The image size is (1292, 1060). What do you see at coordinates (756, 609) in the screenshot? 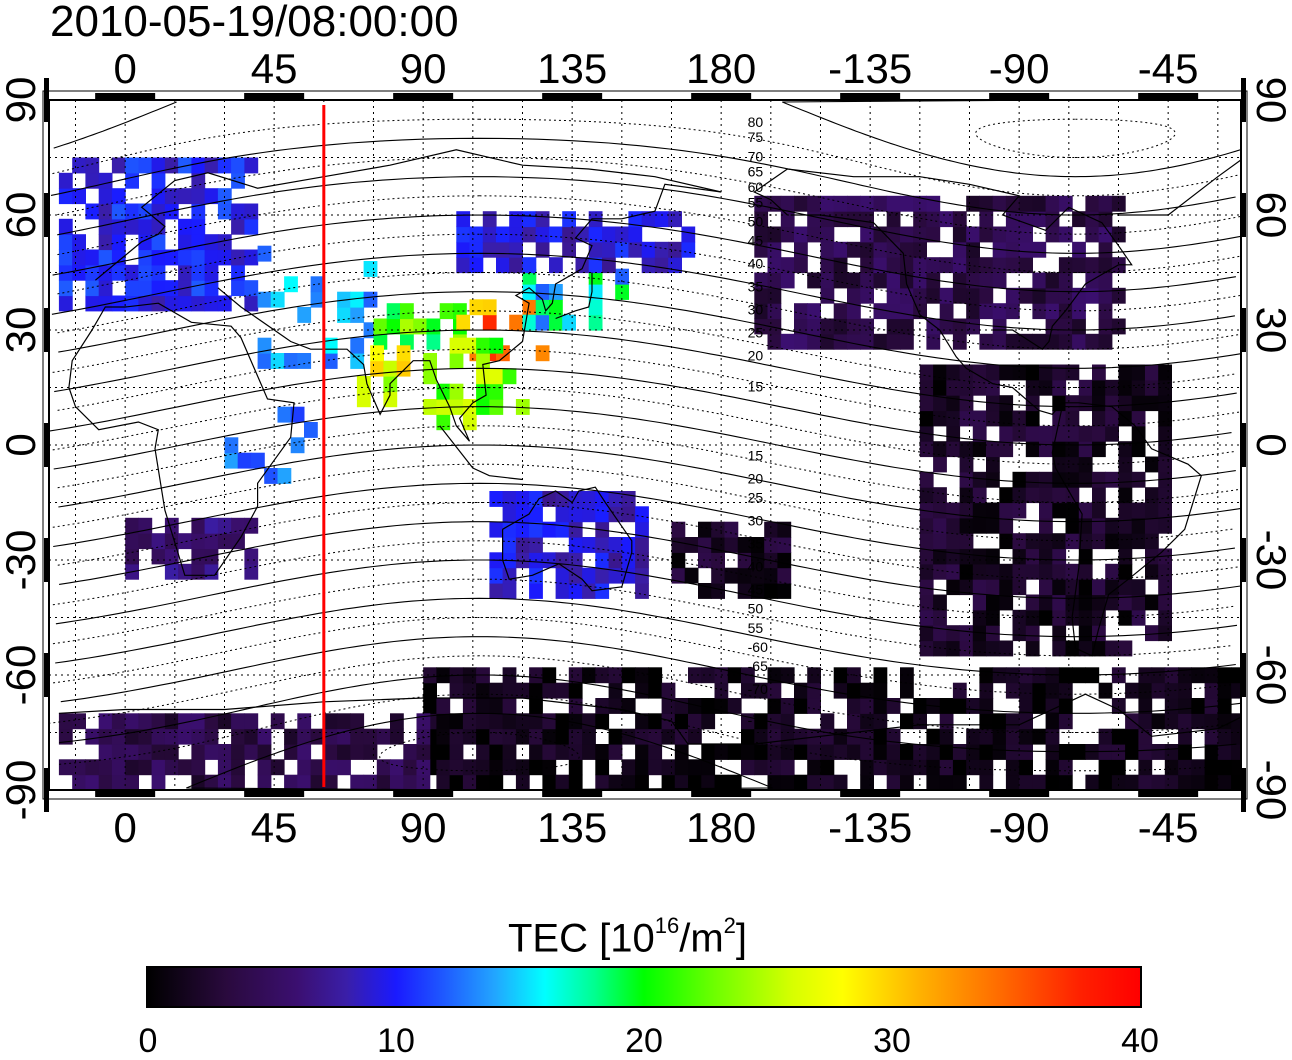
I see `contour-label: 50` at bounding box center [756, 609].